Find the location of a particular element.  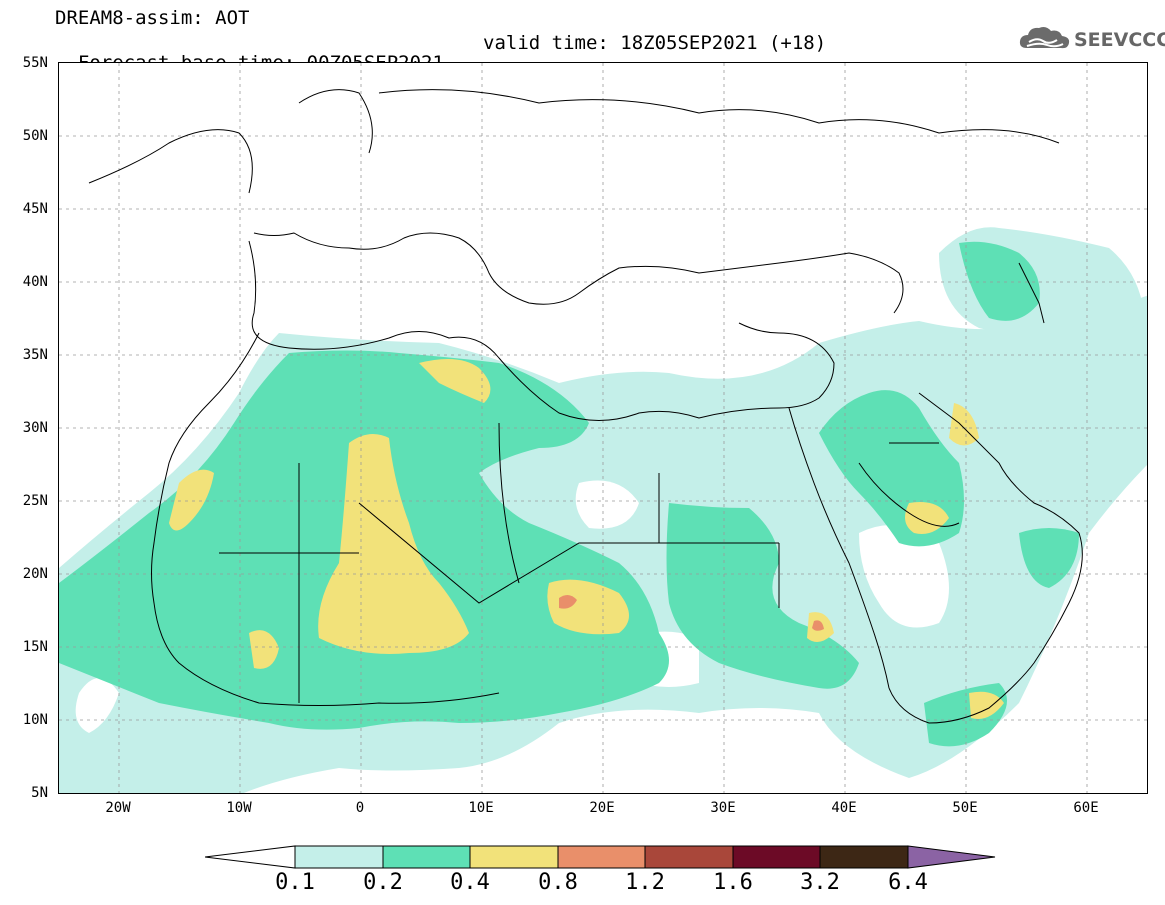

lat-tick-label: 25N is located at coordinates (35, 501).